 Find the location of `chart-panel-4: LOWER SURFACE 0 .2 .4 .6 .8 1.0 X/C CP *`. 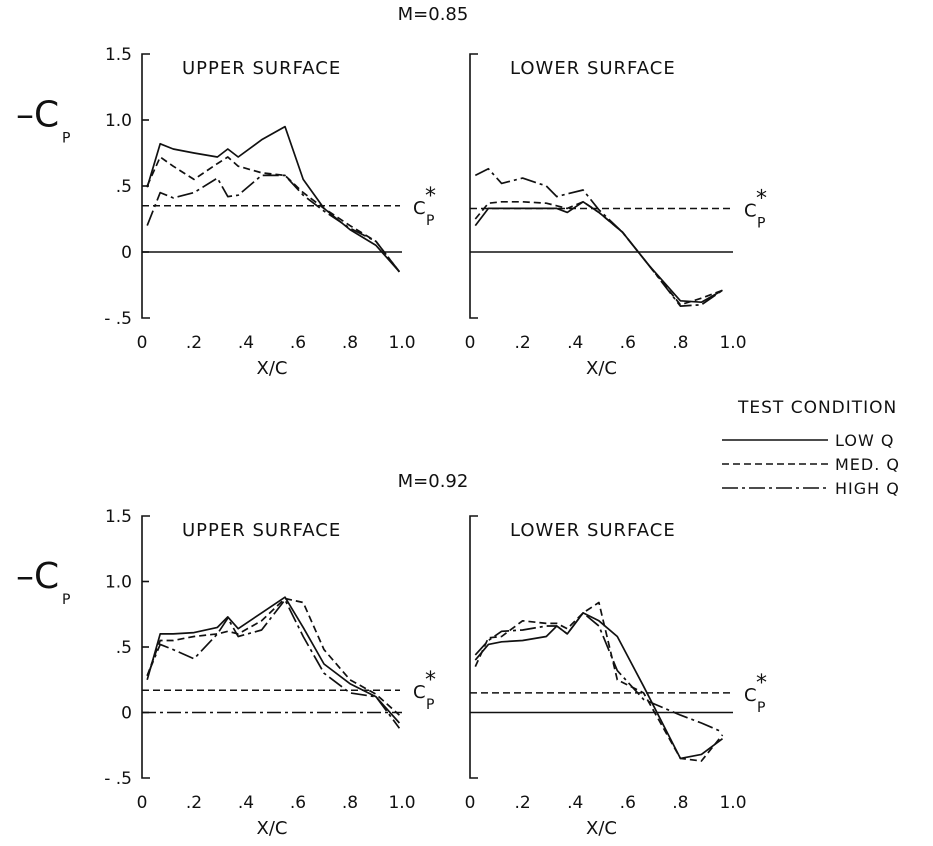

chart-panel-4: LOWER SURFACE 0 .2 .4 .6 .8 1.0 X/C CP * is located at coordinates (616, 677).